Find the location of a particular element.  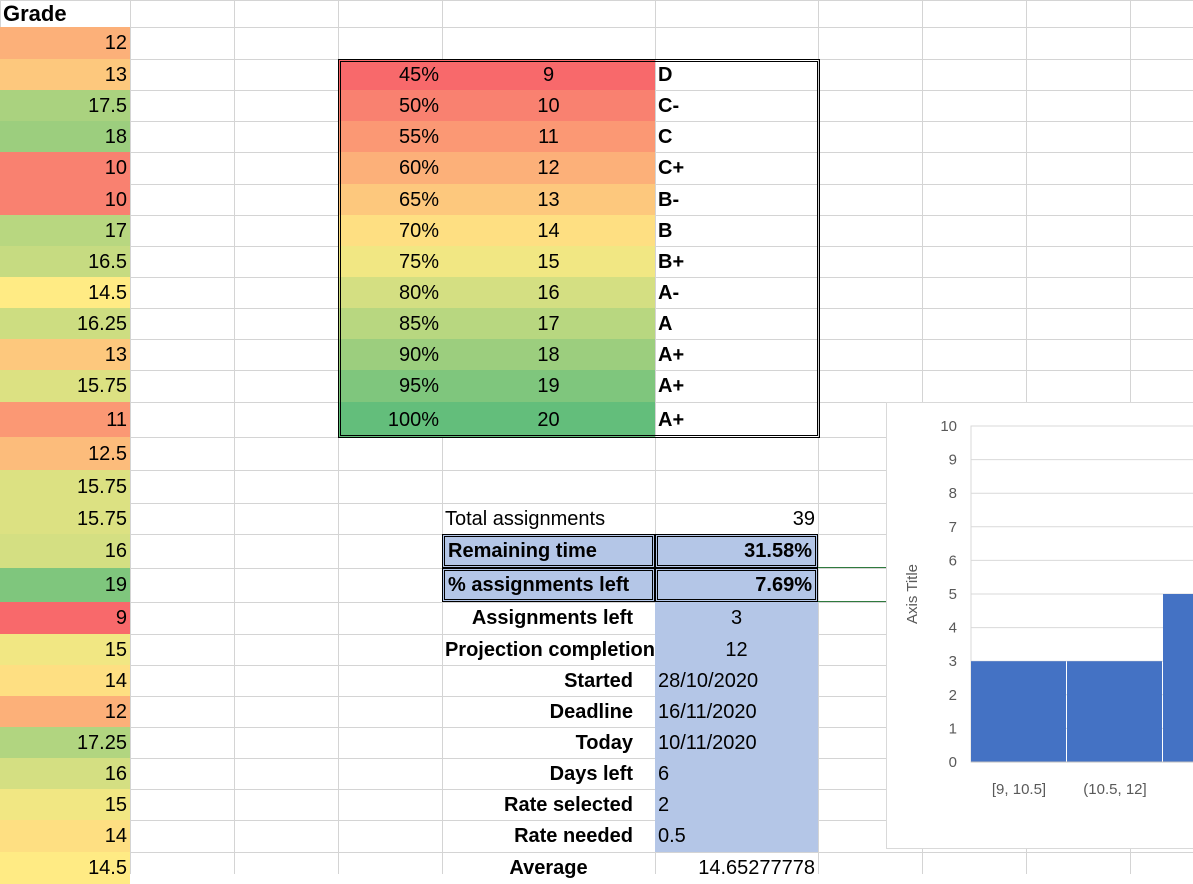

summary-label: Rate selected is located at coordinates (568, 804).